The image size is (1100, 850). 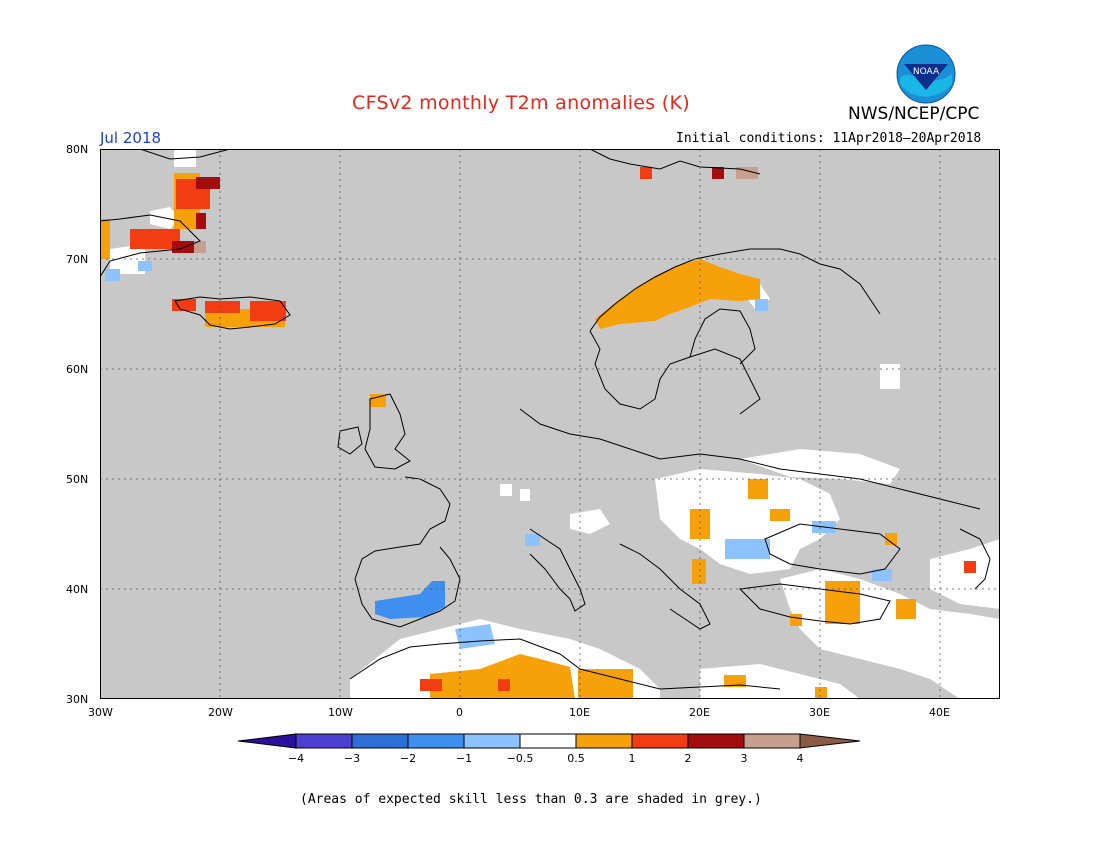 I want to click on lon-label: 30W, so click(x=100, y=712).